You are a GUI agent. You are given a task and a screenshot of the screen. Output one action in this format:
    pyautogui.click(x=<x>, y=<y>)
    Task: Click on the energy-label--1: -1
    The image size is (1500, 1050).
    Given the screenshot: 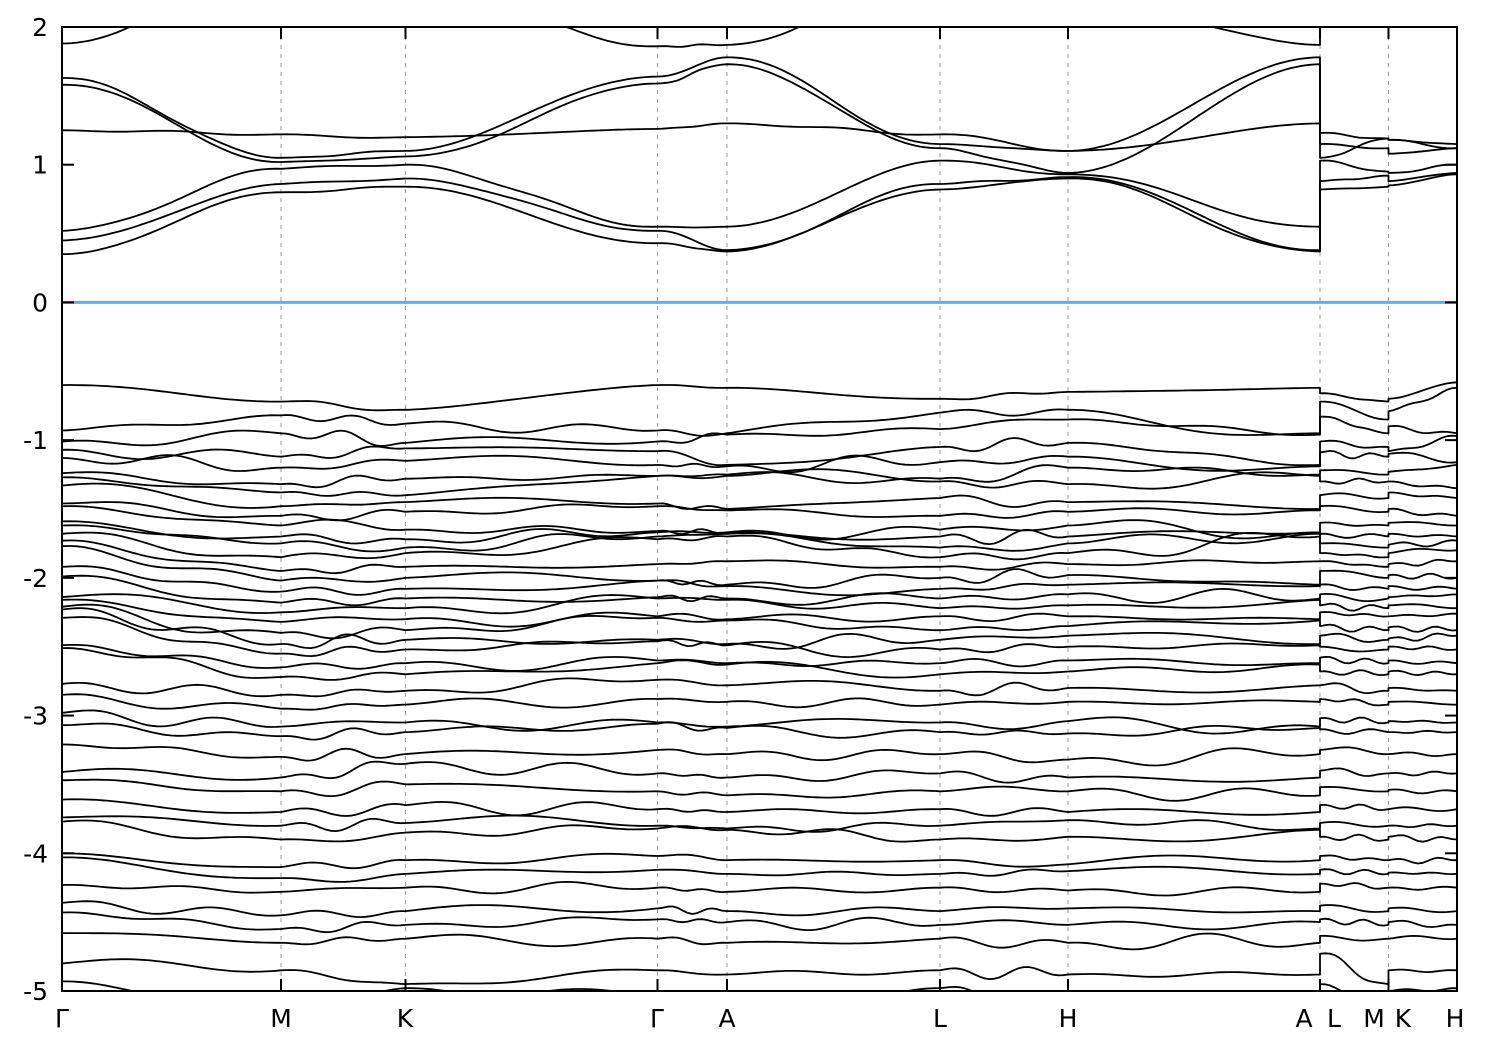 What is the action you would take?
    pyautogui.click(x=35, y=440)
    